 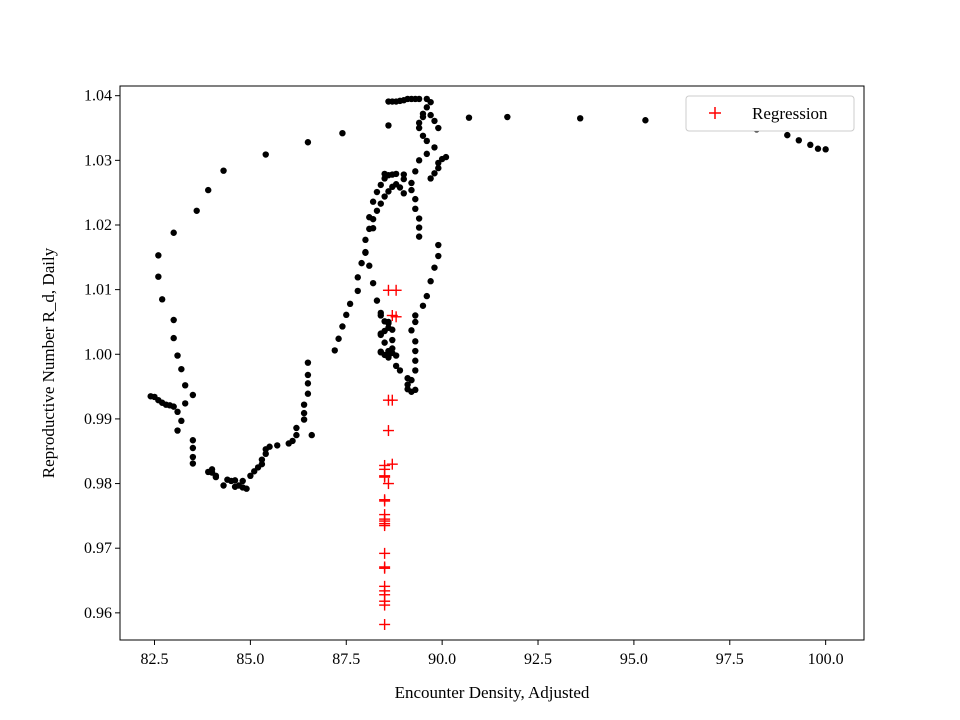 I want to click on x-axis-label: Encounter Density, Adjusted, so click(x=492, y=692).